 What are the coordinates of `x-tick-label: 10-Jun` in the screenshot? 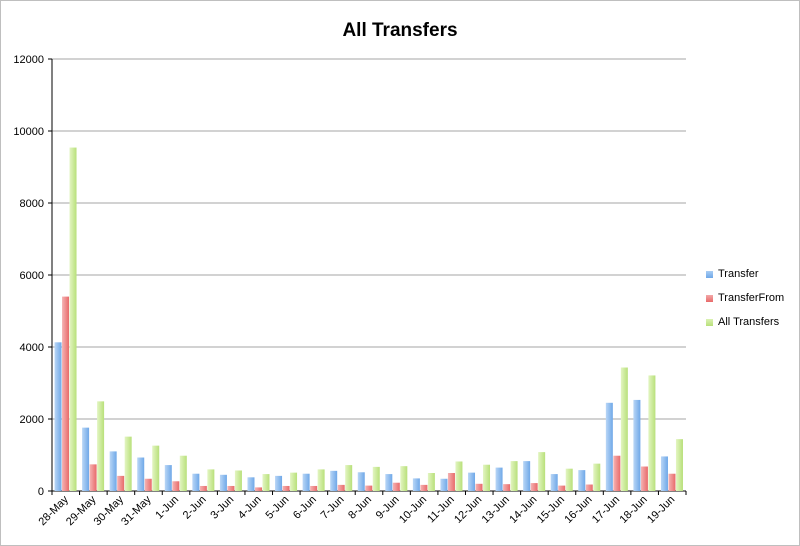 It's located at (413, 510).